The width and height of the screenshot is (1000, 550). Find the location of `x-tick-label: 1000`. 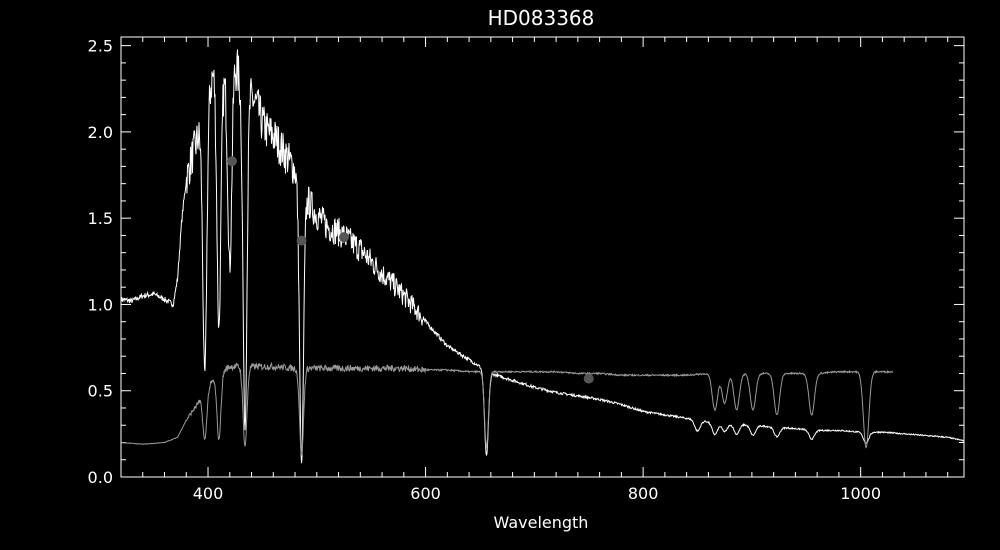

x-tick-label: 1000 is located at coordinates (860, 493).